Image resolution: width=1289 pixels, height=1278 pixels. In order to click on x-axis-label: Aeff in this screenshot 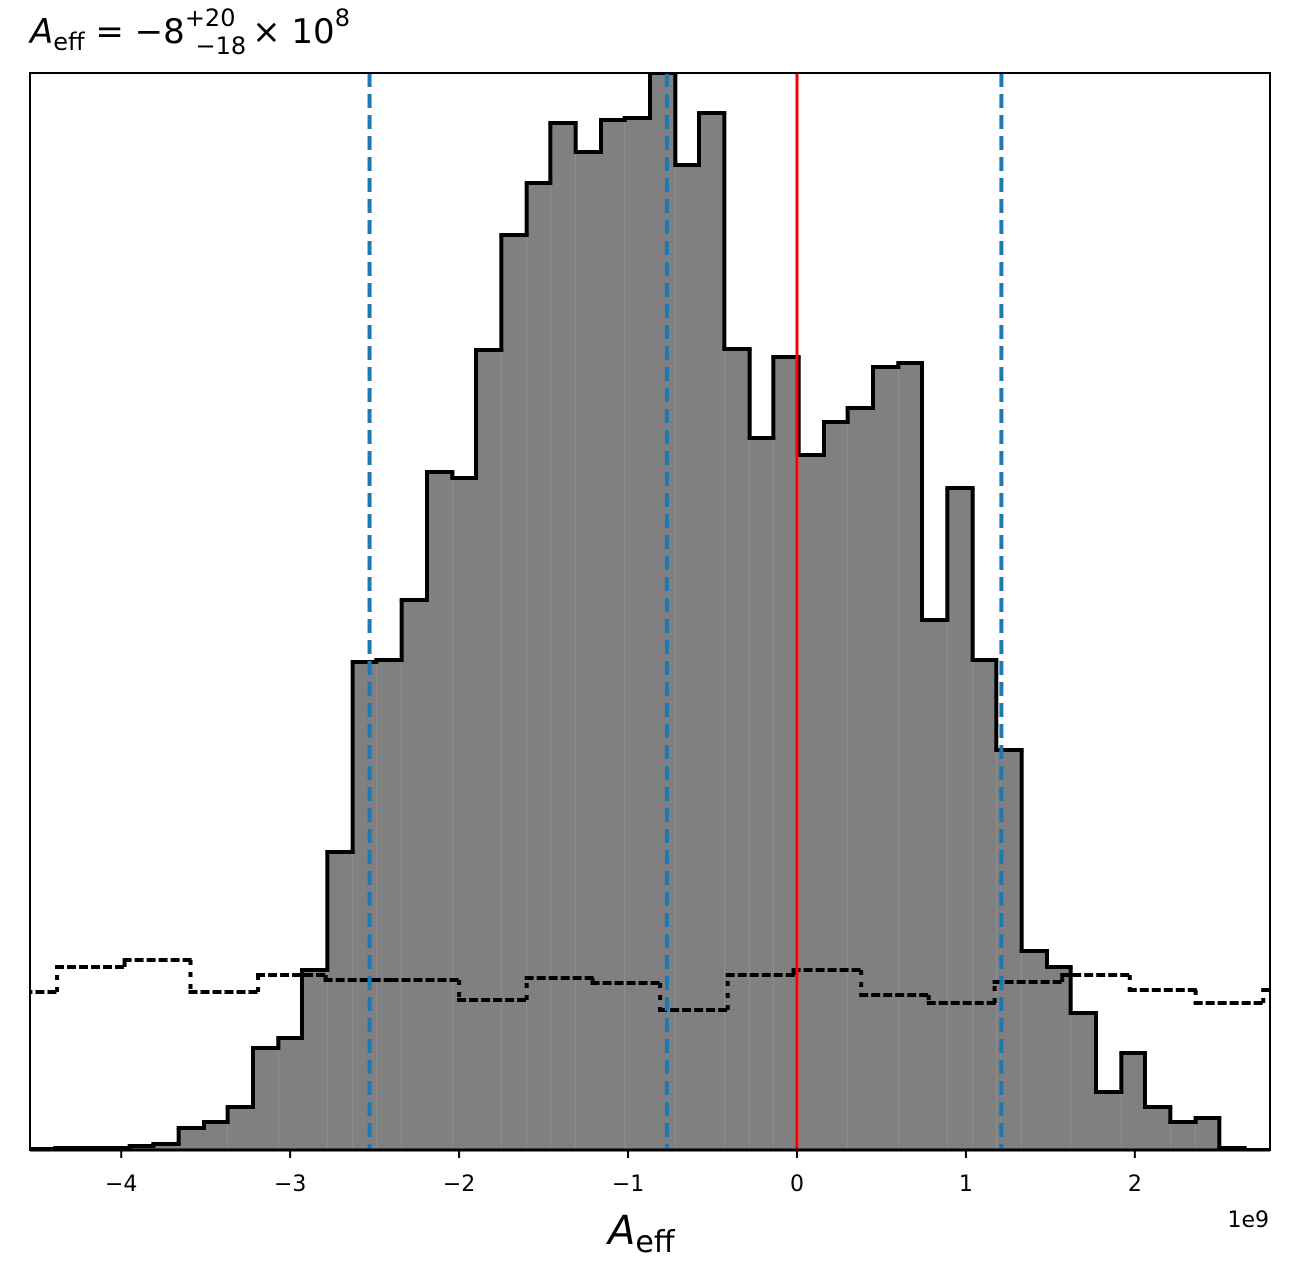, I will do `click(640, 1234)`.